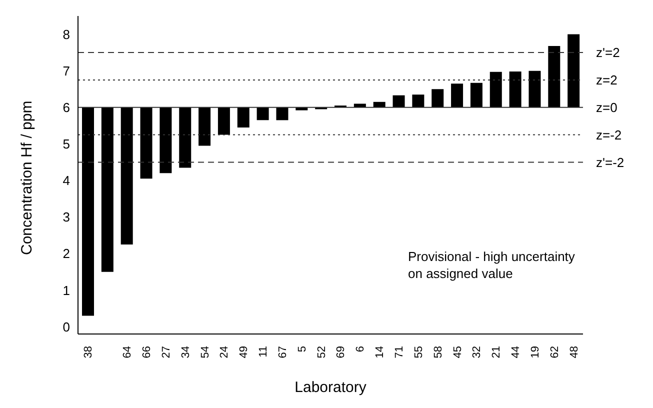 Image resolution: width=653 pixels, height=408 pixels. Describe the element at coordinates (146, 352) in the screenshot. I see `x-tick-label: 66` at that location.